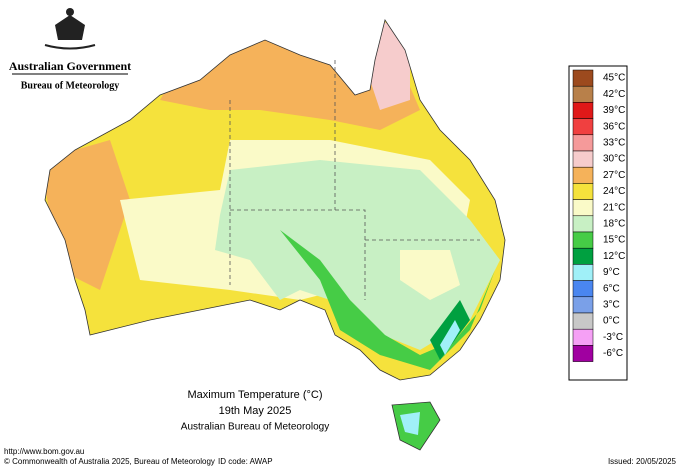  Describe the element at coordinates (614, 207) in the screenshot. I see `legend-label: 21°C` at that location.